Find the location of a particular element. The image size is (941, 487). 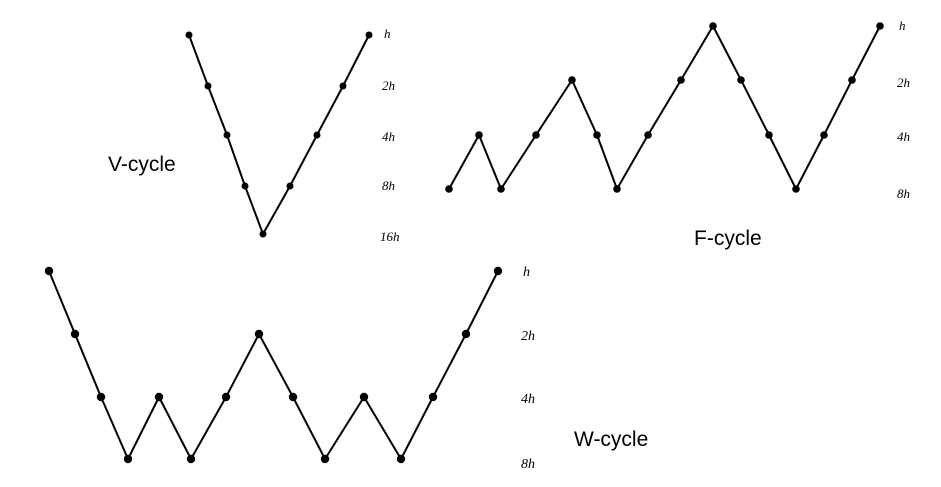

f-cycle-title: F-cycle is located at coordinates (728, 238).